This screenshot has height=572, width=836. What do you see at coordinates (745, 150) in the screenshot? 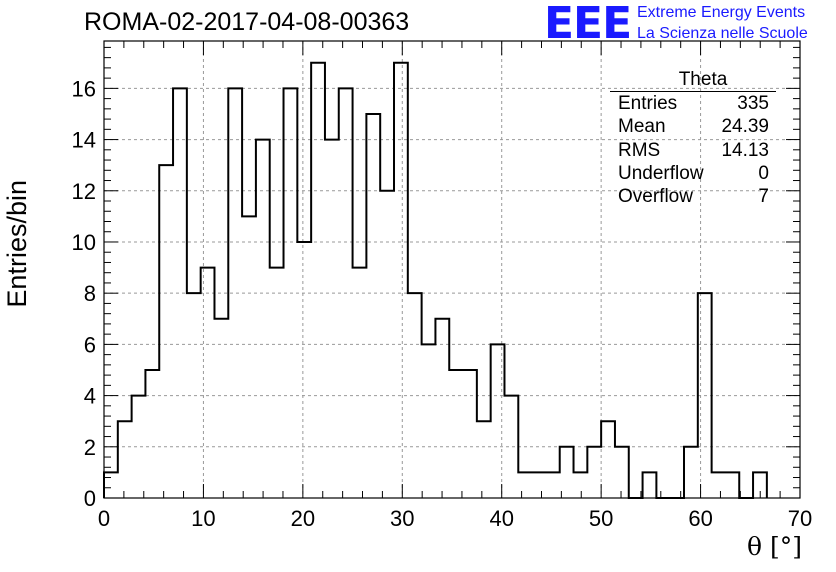
I see `stats-value: 14.13` at bounding box center [745, 150].